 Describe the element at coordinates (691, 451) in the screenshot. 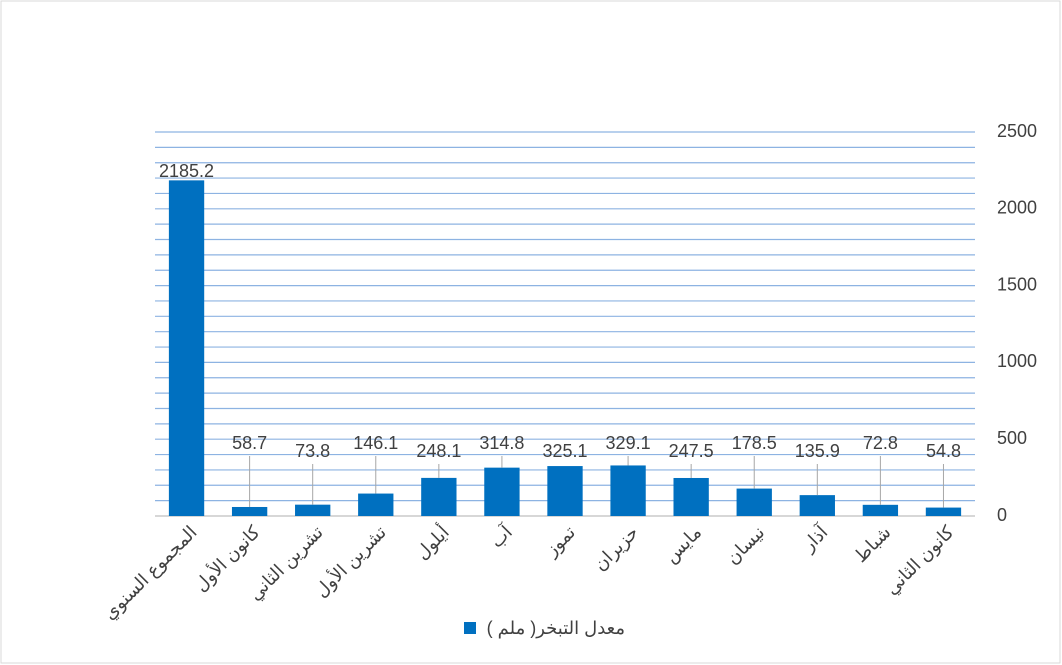

I see `data-label: 247.5` at that location.